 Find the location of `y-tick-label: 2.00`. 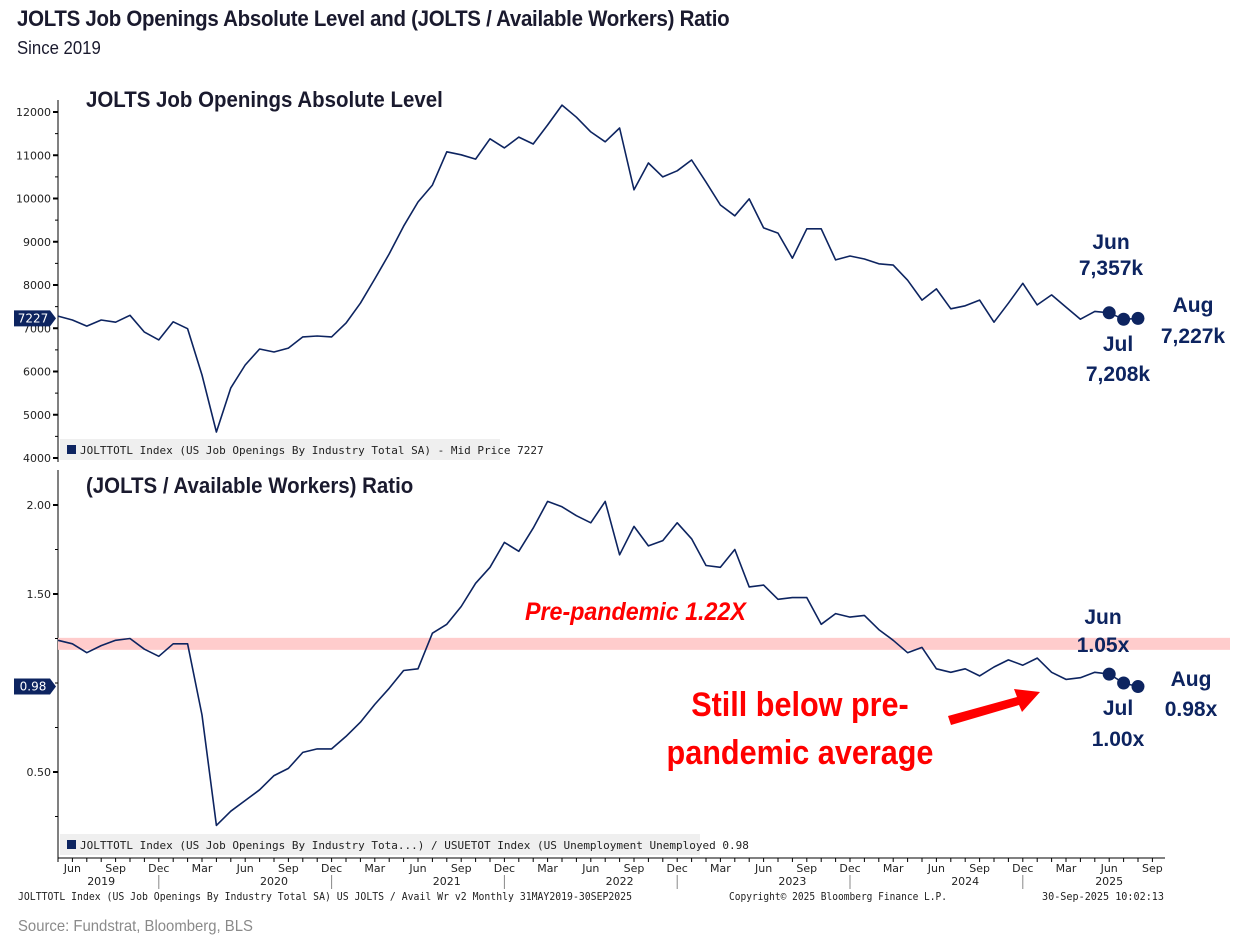

y-tick-label: 2.00 is located at coordinates (39, 505).